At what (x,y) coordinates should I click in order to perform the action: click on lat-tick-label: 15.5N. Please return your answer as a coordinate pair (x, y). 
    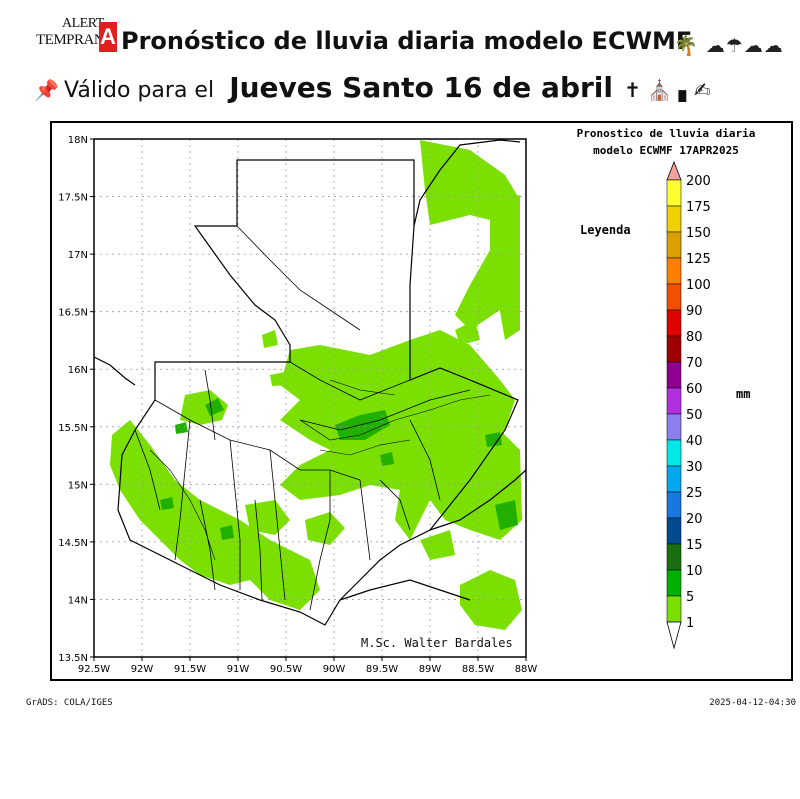
    Looking at the image, I should click on (73, 428).